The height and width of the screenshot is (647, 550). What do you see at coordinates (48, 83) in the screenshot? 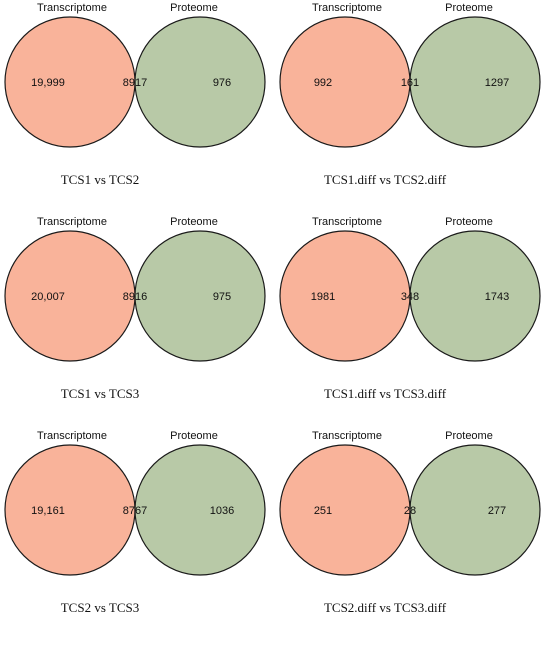
I see `left-only-count: 19,999` at bounding box center [48, 83].